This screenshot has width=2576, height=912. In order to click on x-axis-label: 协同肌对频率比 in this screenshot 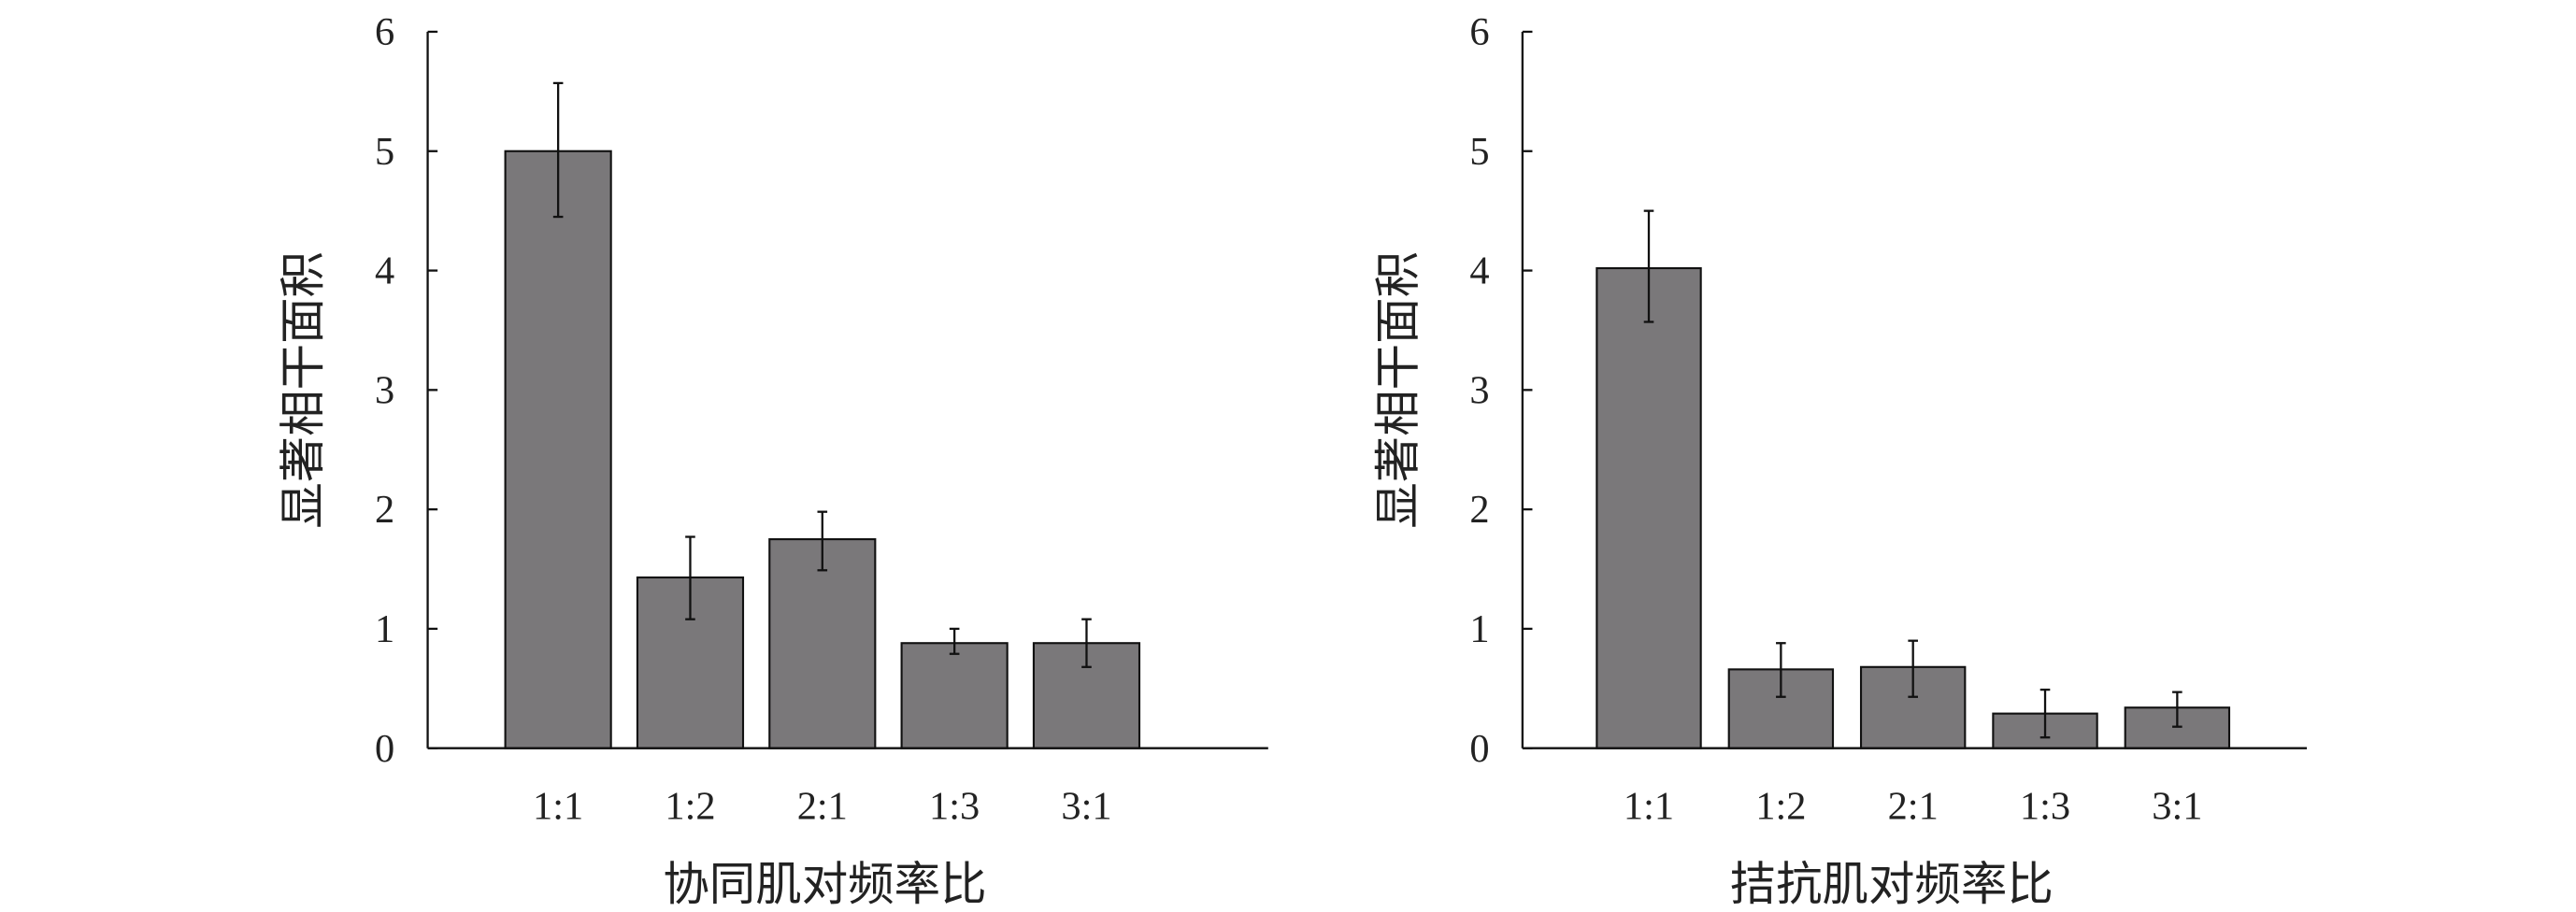, I will do `click(824, 884)`.